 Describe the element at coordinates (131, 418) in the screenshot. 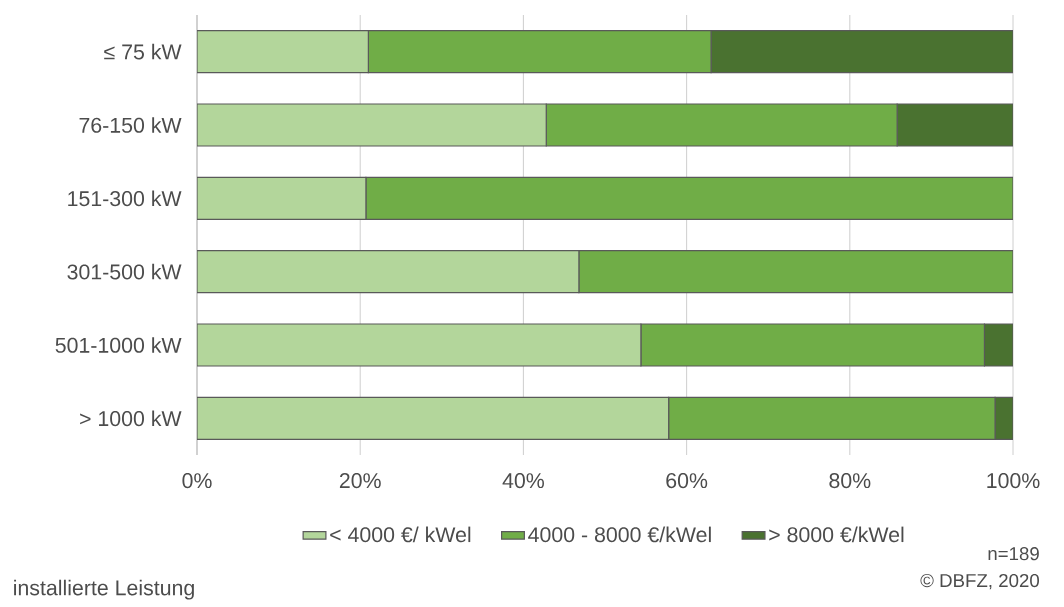

I see `y-tick-label: > 1000 kW` at that location.